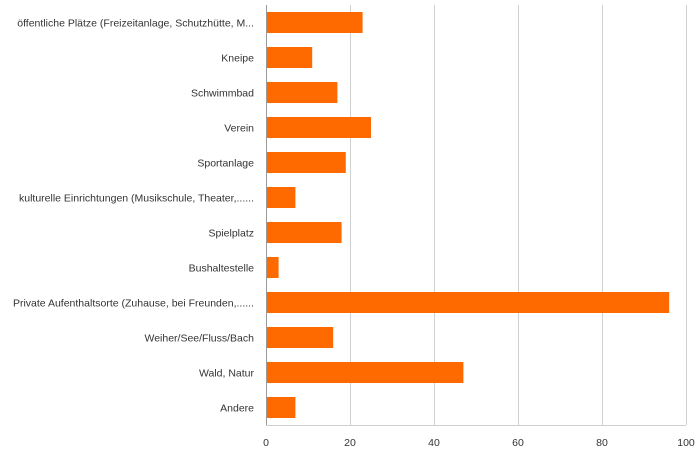 This screenshot has height=453, width=696. What do you see at coordinates (518, 443) in the screenshot?
I see `x-tick-label: 60` at bounding box center [518, 443].